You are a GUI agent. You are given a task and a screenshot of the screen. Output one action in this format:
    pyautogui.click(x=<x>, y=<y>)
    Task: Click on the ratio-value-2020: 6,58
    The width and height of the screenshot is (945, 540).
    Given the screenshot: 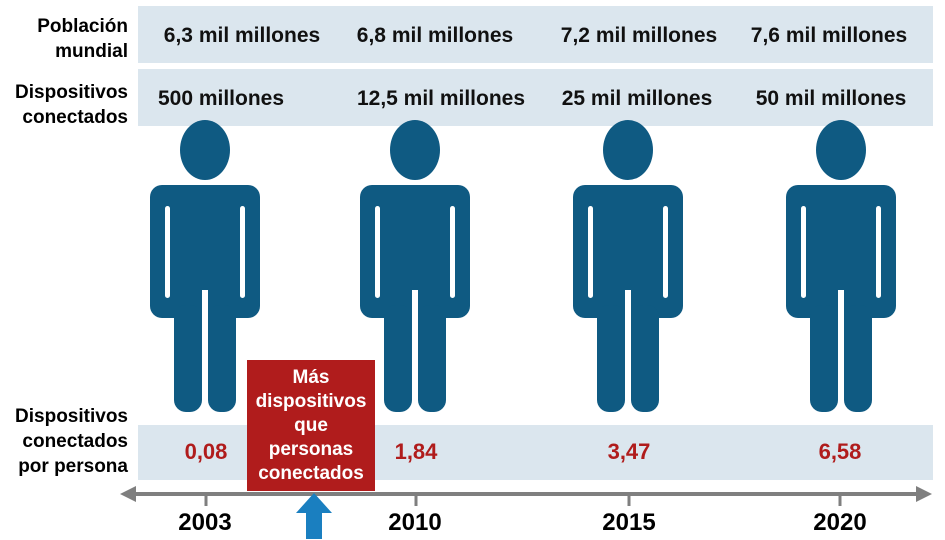 What is the action you would take?
    pyautogui.click(x=840, y=451)
    